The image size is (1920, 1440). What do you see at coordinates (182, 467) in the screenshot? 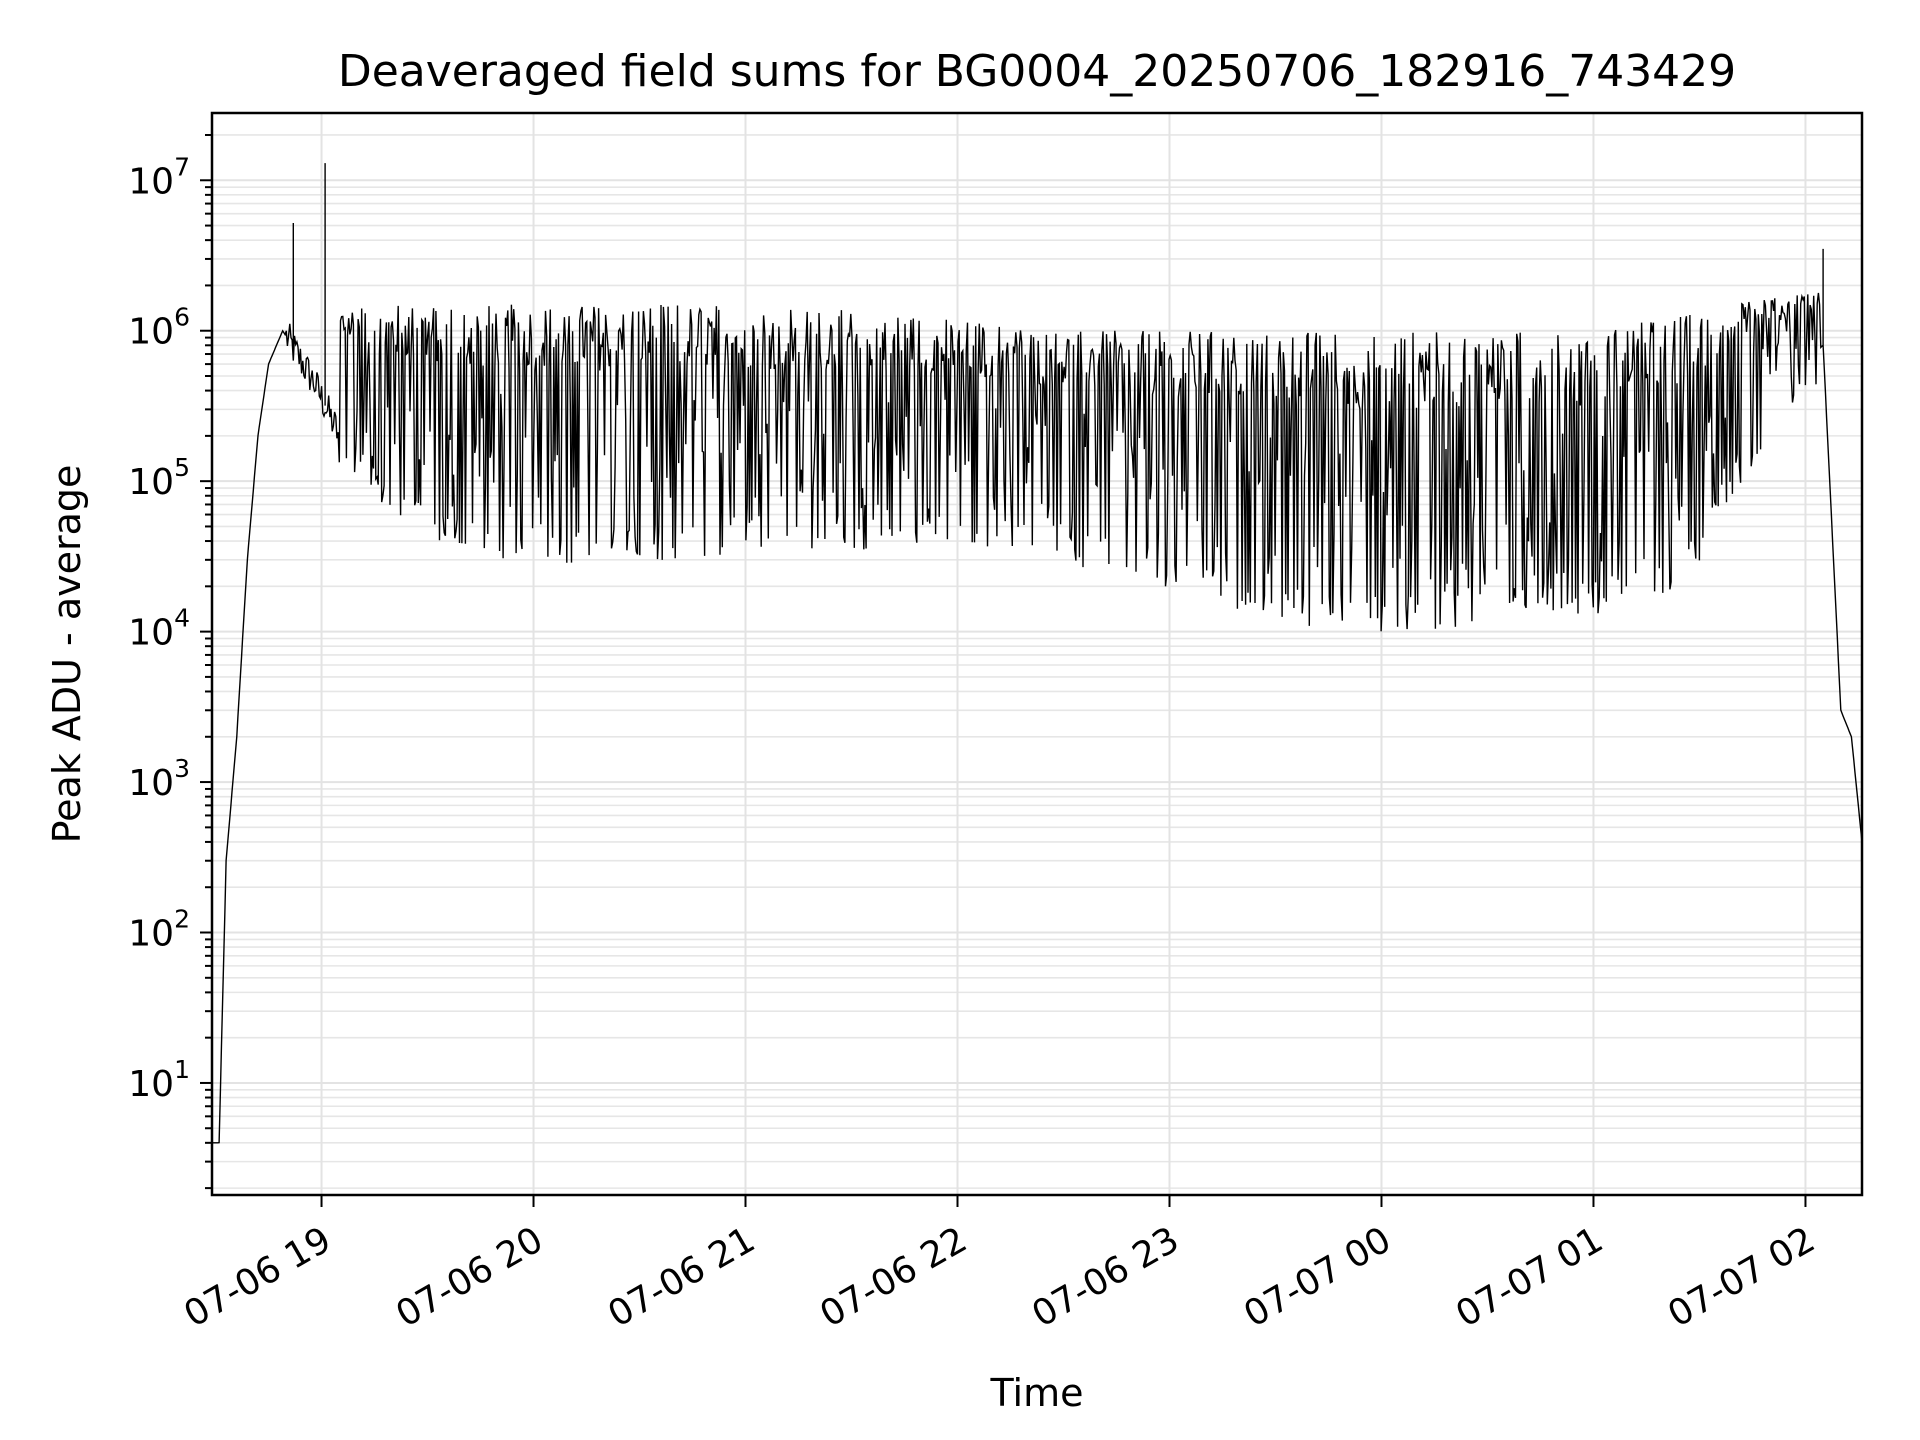
I see `y-tick-exponent: 5` at bounding box center [182, 467].